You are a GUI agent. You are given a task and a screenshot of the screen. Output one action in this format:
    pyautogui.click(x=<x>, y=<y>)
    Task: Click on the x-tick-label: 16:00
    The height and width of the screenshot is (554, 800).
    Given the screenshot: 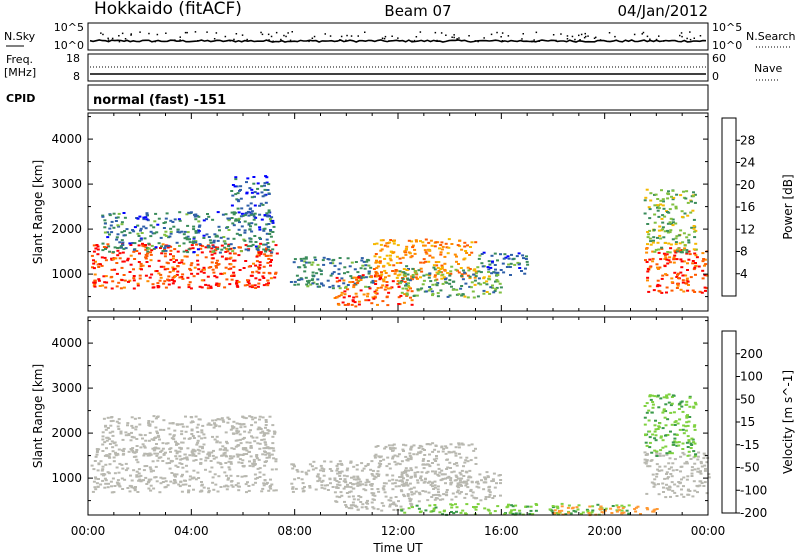 What is the action you would take?
    pyautogui.click(x=501, y=531)
    